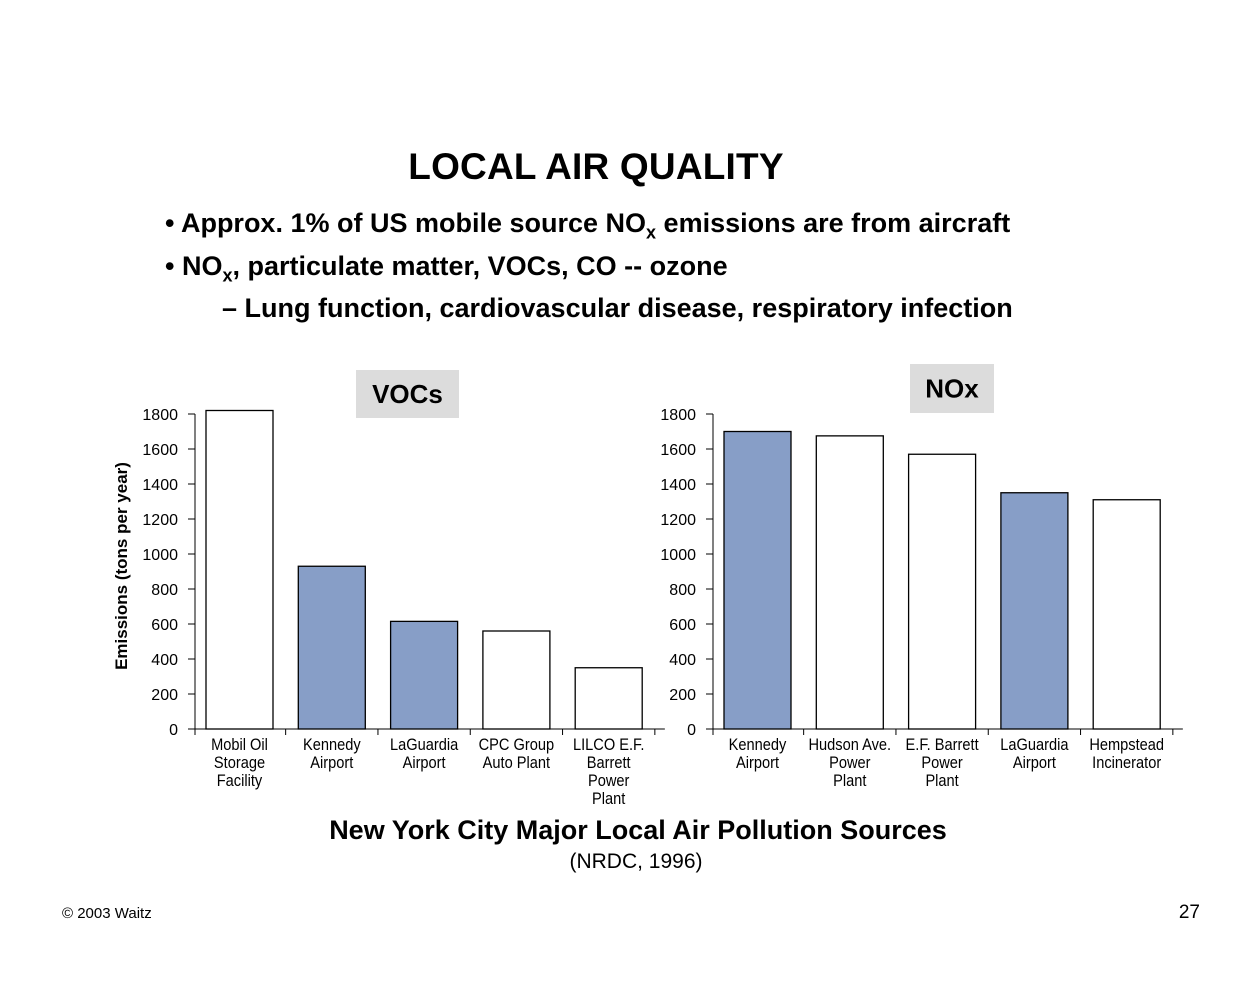  What do you see at coordinates (107, 913) in the screenshot?
I see `copyright: © 2003 Waitz` at bounding box center [107, 913].